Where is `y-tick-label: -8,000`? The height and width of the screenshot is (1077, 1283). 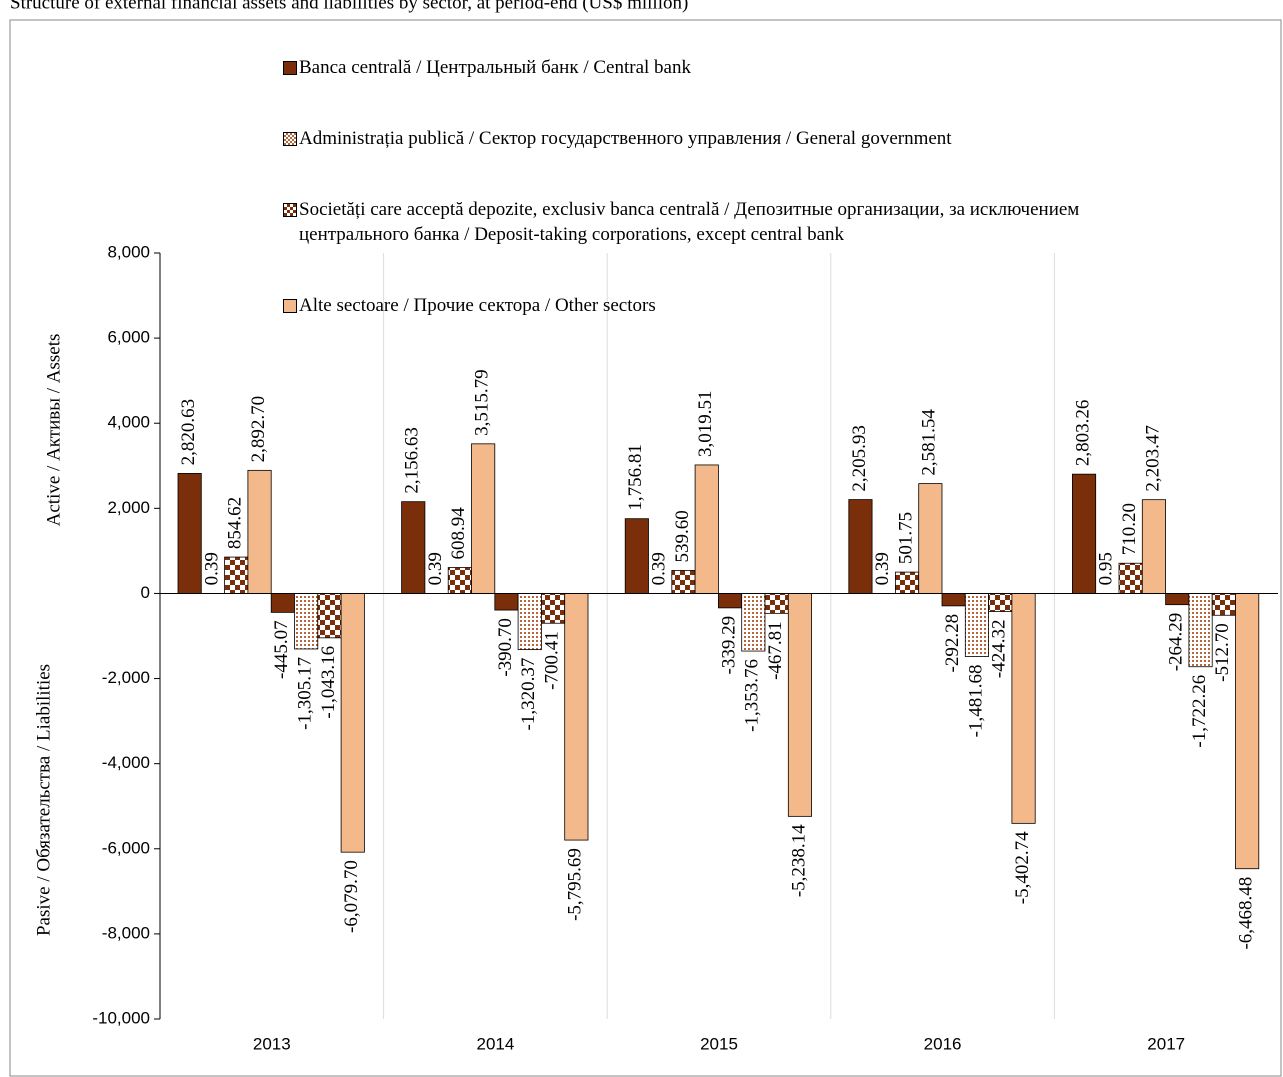 y-tick-label: -8,000 is located at coordinates (126, 932).